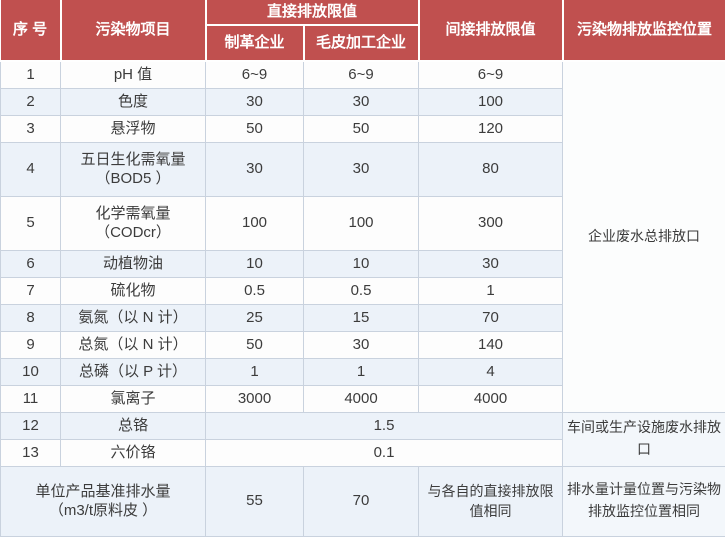  I want to click on merged-limit-cell: 1.5, so click(384, 425).